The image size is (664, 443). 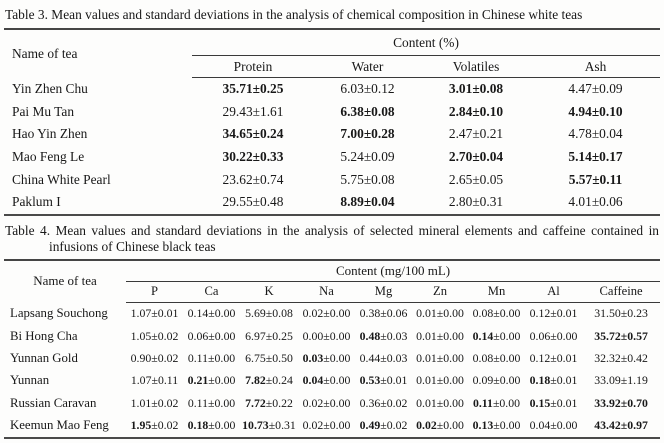 What do you see at coordinates (367, 179) in the screenshot?
I see `value-cell: 5.75±0.08` at bounding box center [367, 179].